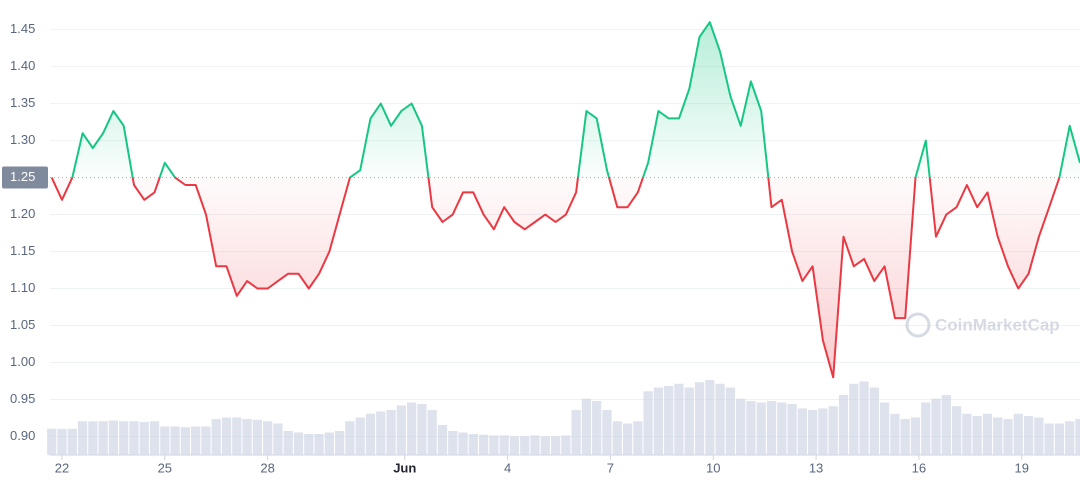  I want to click on y-tick-label: 1.05, so click(22, 324).